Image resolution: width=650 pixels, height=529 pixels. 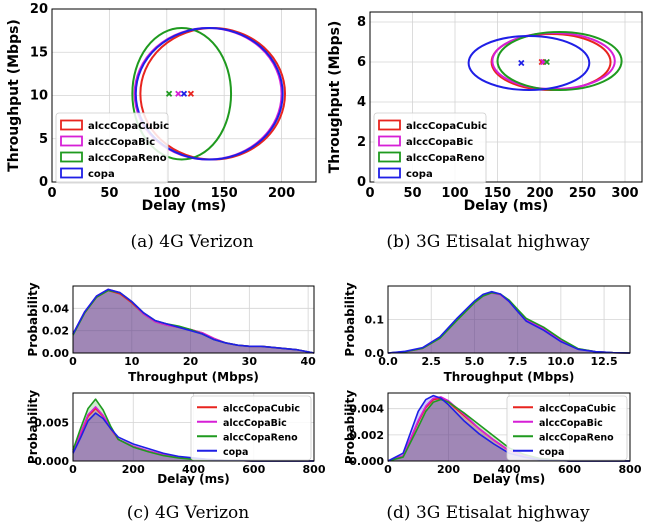 I want to click on y-tick-label: 15, so click(x=39, y=52).